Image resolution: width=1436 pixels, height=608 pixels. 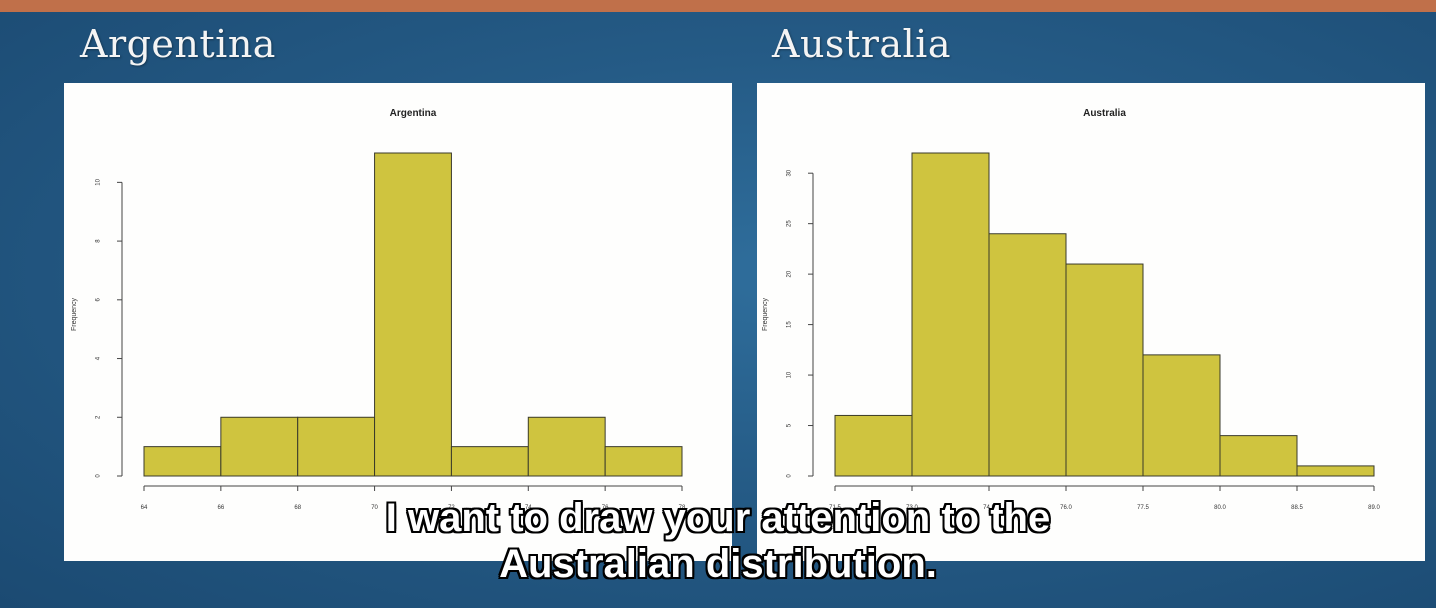 What do you see at coordinates (1297, 508) in the screenshot?
I see `x-tick-label: 88.5` at bounding box center [1297, 508].